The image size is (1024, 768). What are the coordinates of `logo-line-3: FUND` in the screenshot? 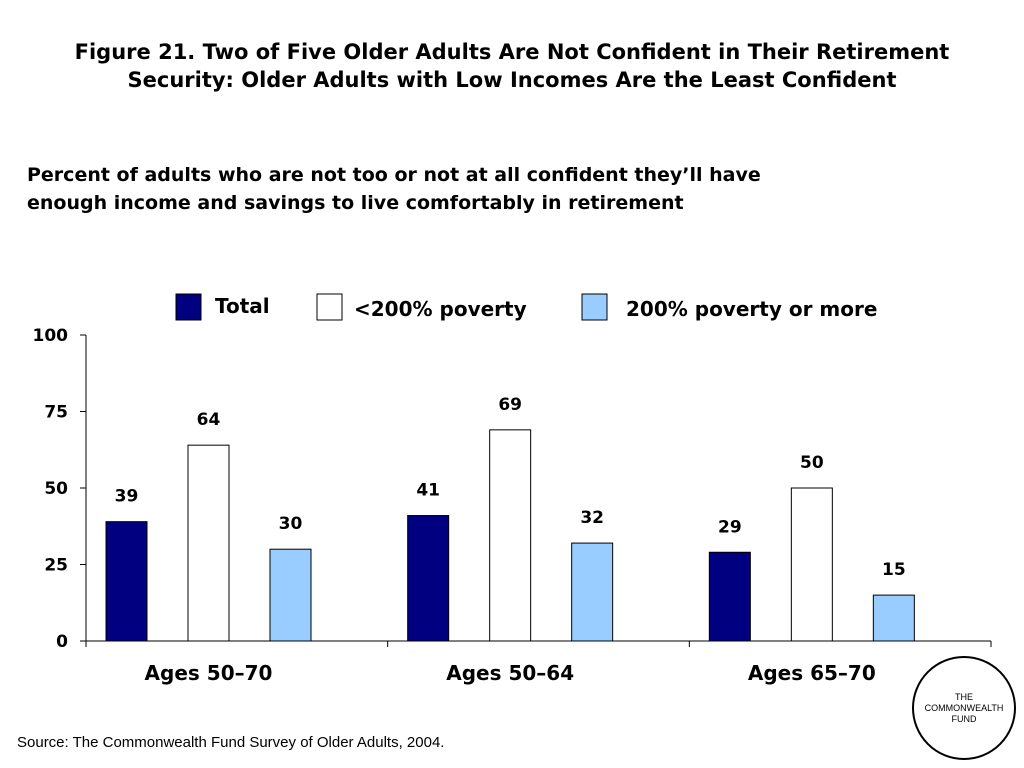 It's located at (964, 718).